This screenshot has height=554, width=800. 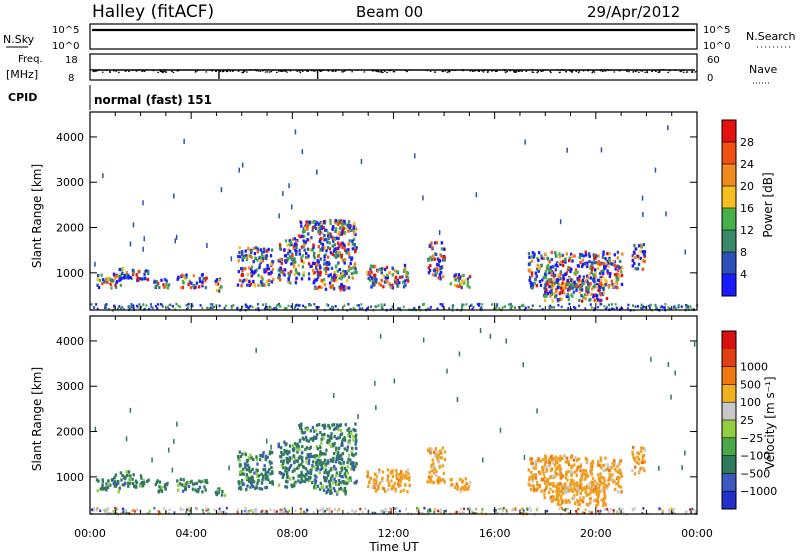 What do you see at coordinates (393, 533) in the screenshot?
I see `time-axis-labels: 00:00 04:00 08:00 12:00 16:00 20:00 00:00` at bounding box center [393, 533].